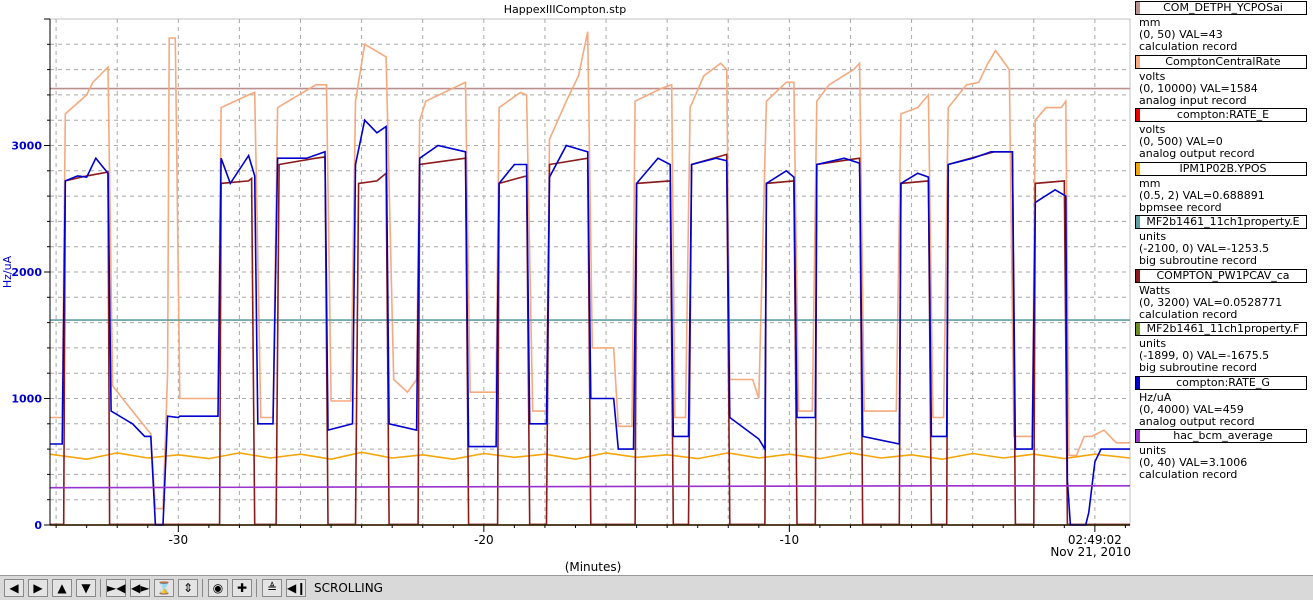 This screenshot has height=600, width=1313. I want to click on left-arrow-icon: ◀, so click(14, 588).